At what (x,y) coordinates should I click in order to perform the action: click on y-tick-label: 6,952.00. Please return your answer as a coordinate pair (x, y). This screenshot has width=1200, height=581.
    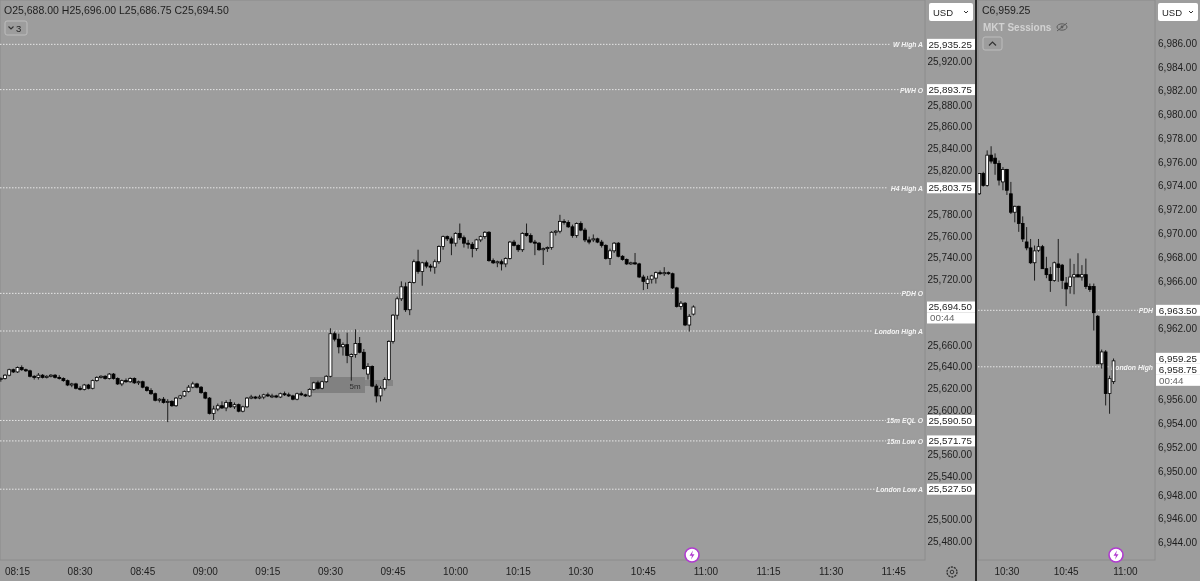
    Looking at the image, I should click on (1178, 448).